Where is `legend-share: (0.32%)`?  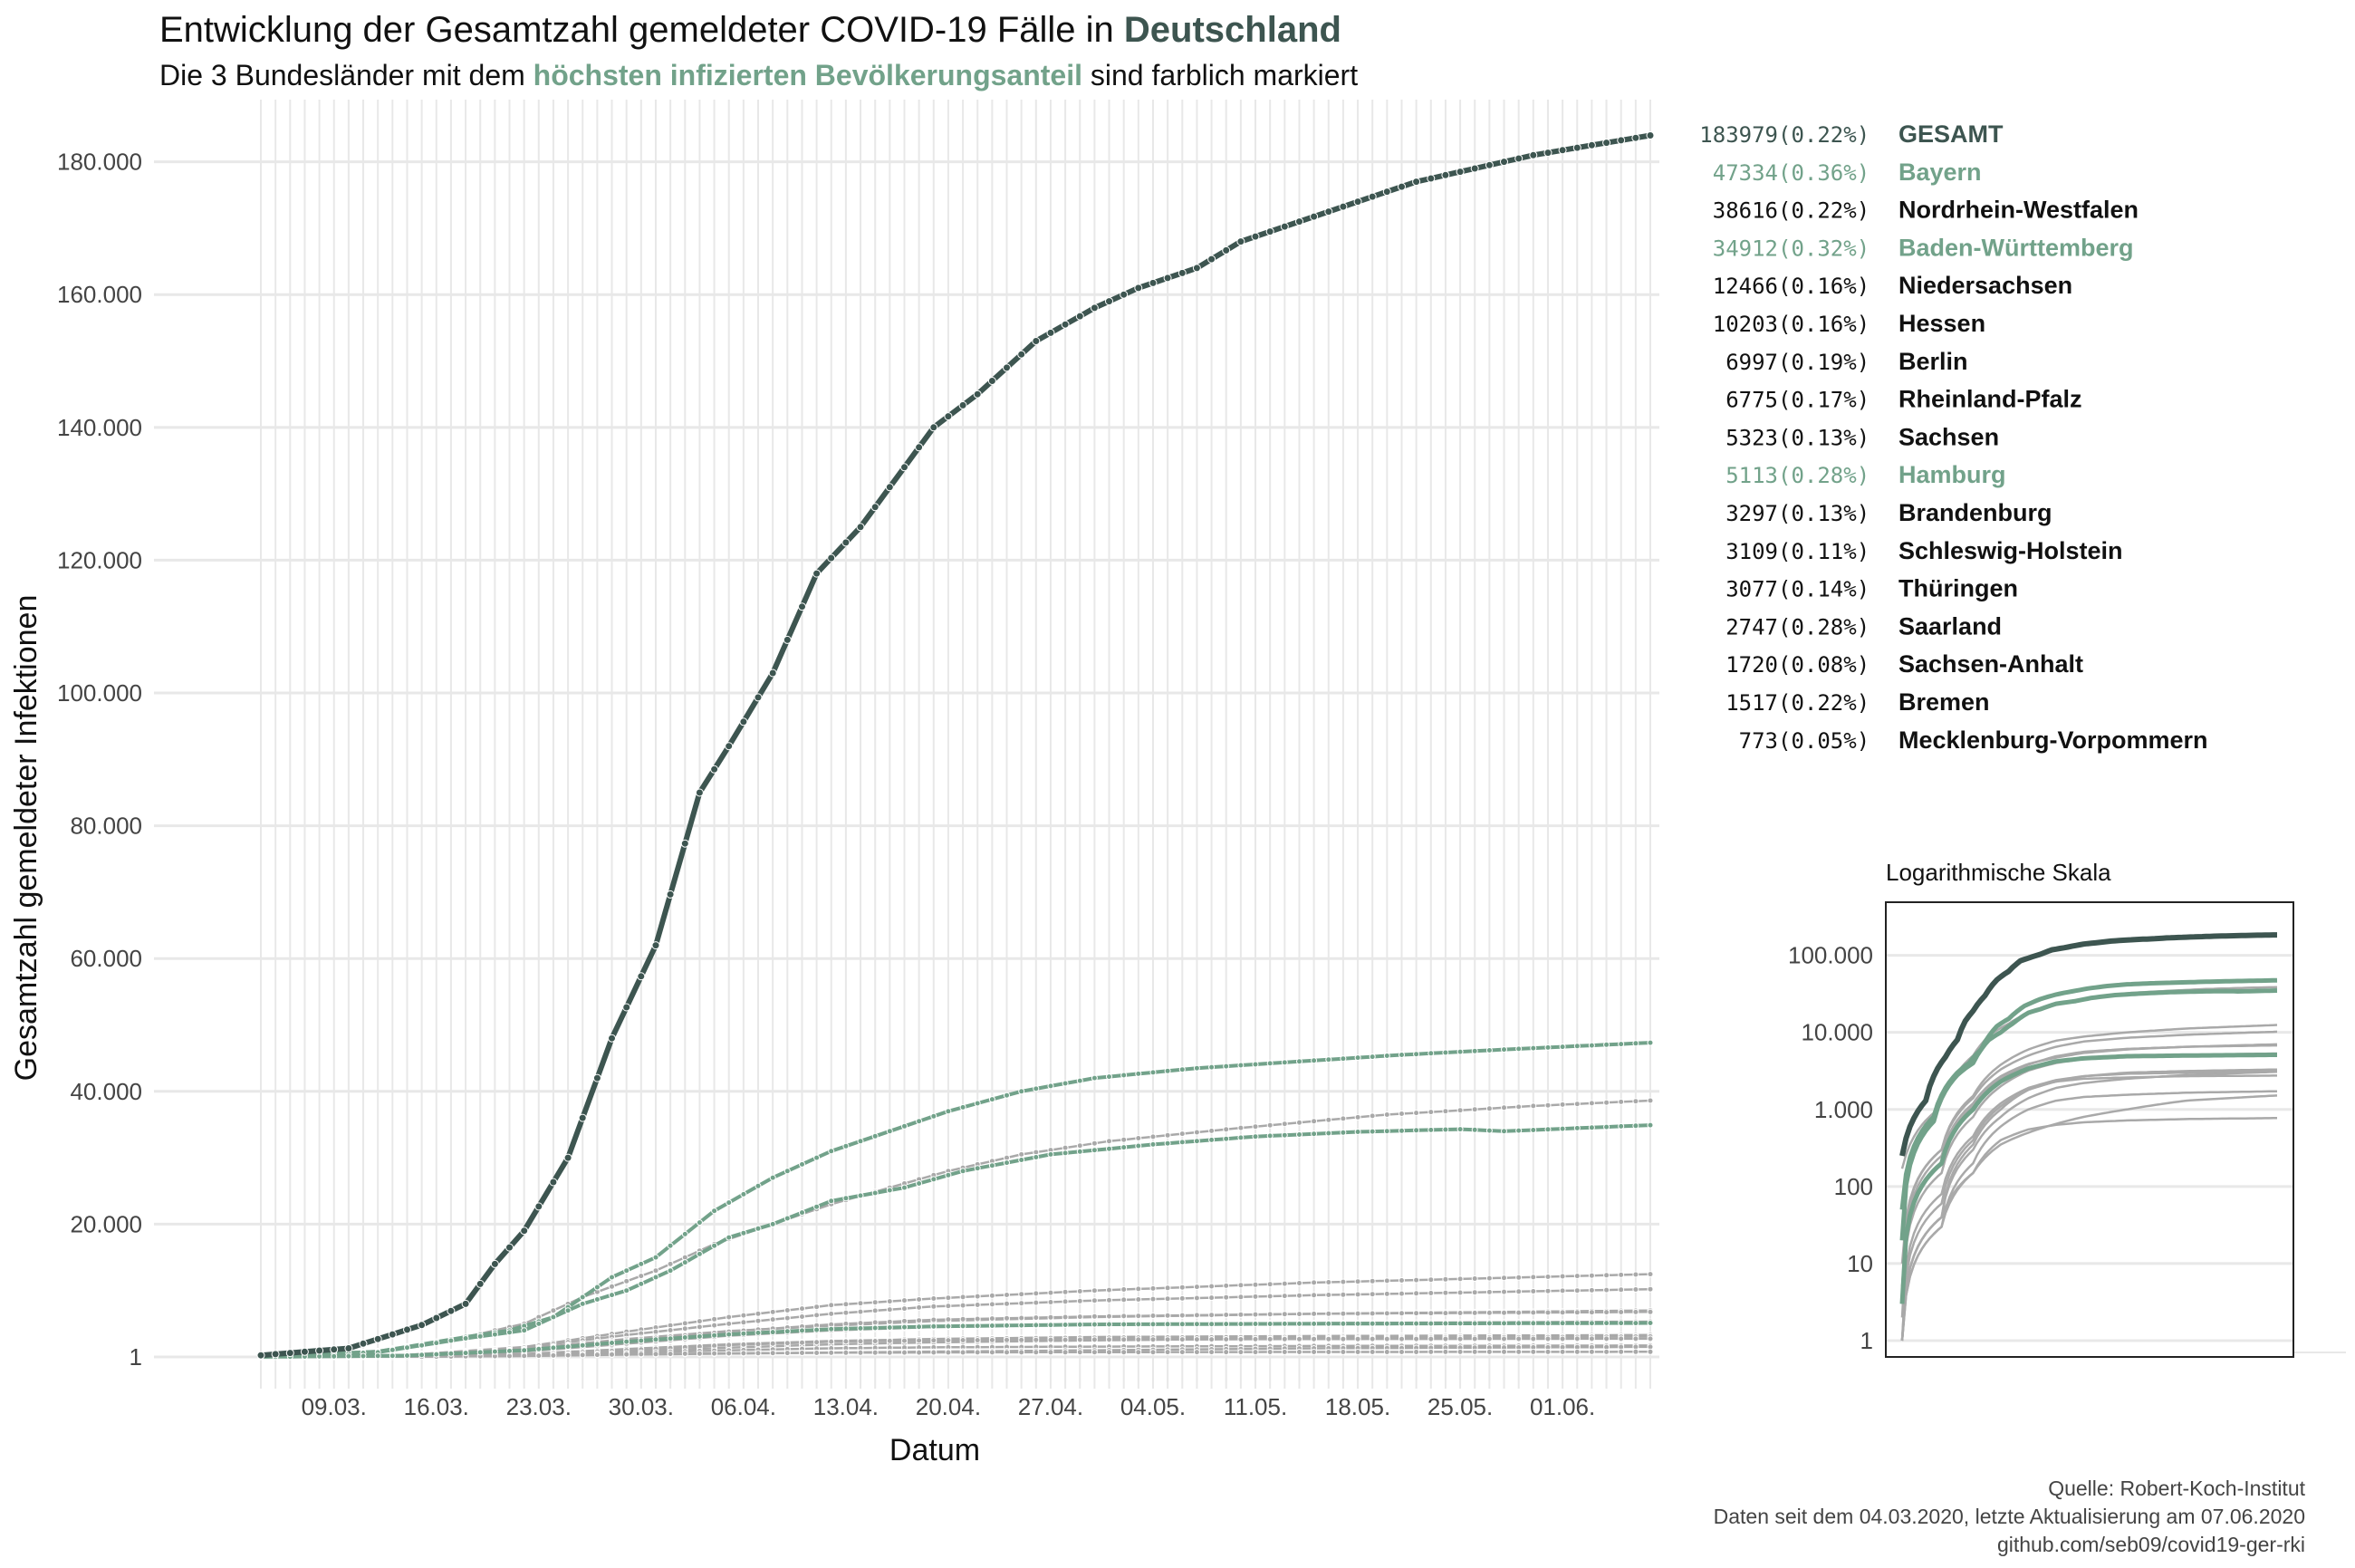 legend-share: (0.32%) is located at coordinates (1824, 248).